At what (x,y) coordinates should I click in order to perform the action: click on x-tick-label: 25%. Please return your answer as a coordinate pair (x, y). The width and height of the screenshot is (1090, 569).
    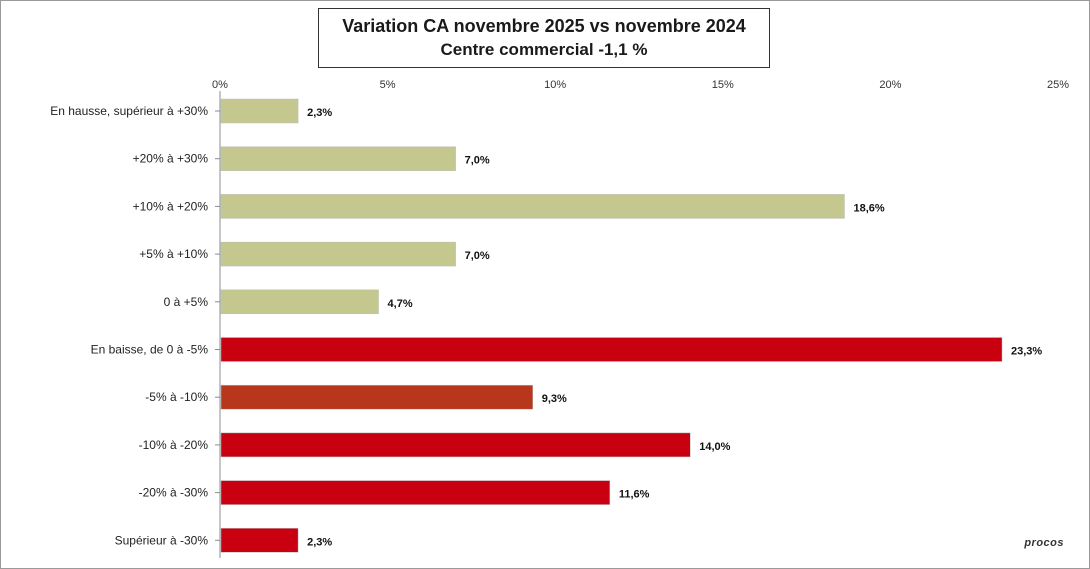
    Looking at the image, I should click on (1058, 85).